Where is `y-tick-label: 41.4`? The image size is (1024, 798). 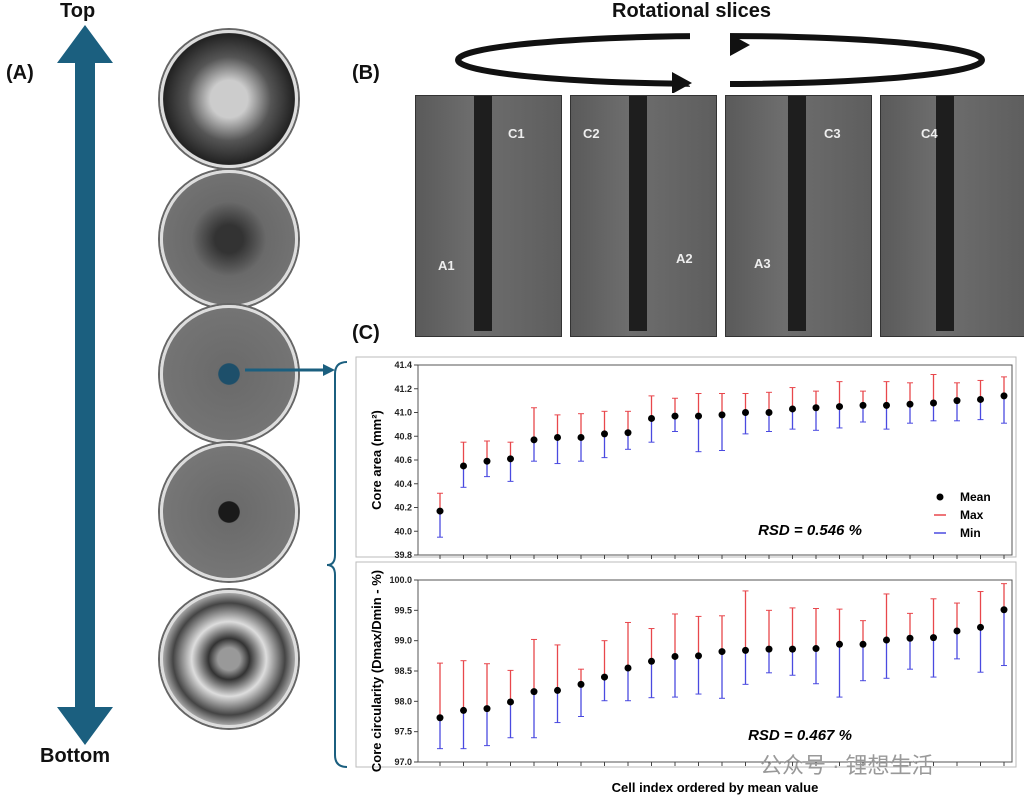 y-tick-label: 41.4 is located at coordinates (403, 365).